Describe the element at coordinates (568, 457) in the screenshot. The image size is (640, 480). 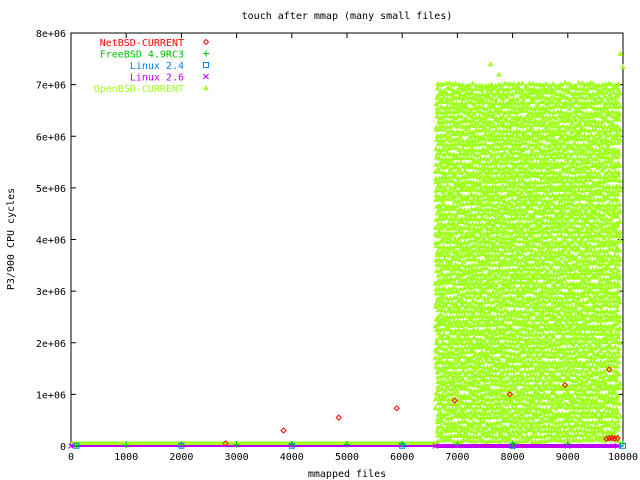
I see `x-tick-label: 9000` at that location.